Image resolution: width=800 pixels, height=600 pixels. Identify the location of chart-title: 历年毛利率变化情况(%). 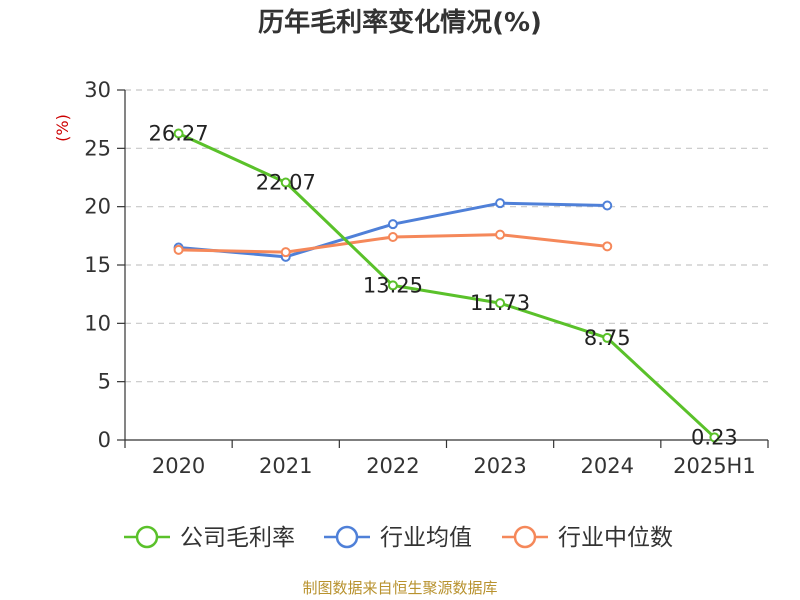
(400, 23).